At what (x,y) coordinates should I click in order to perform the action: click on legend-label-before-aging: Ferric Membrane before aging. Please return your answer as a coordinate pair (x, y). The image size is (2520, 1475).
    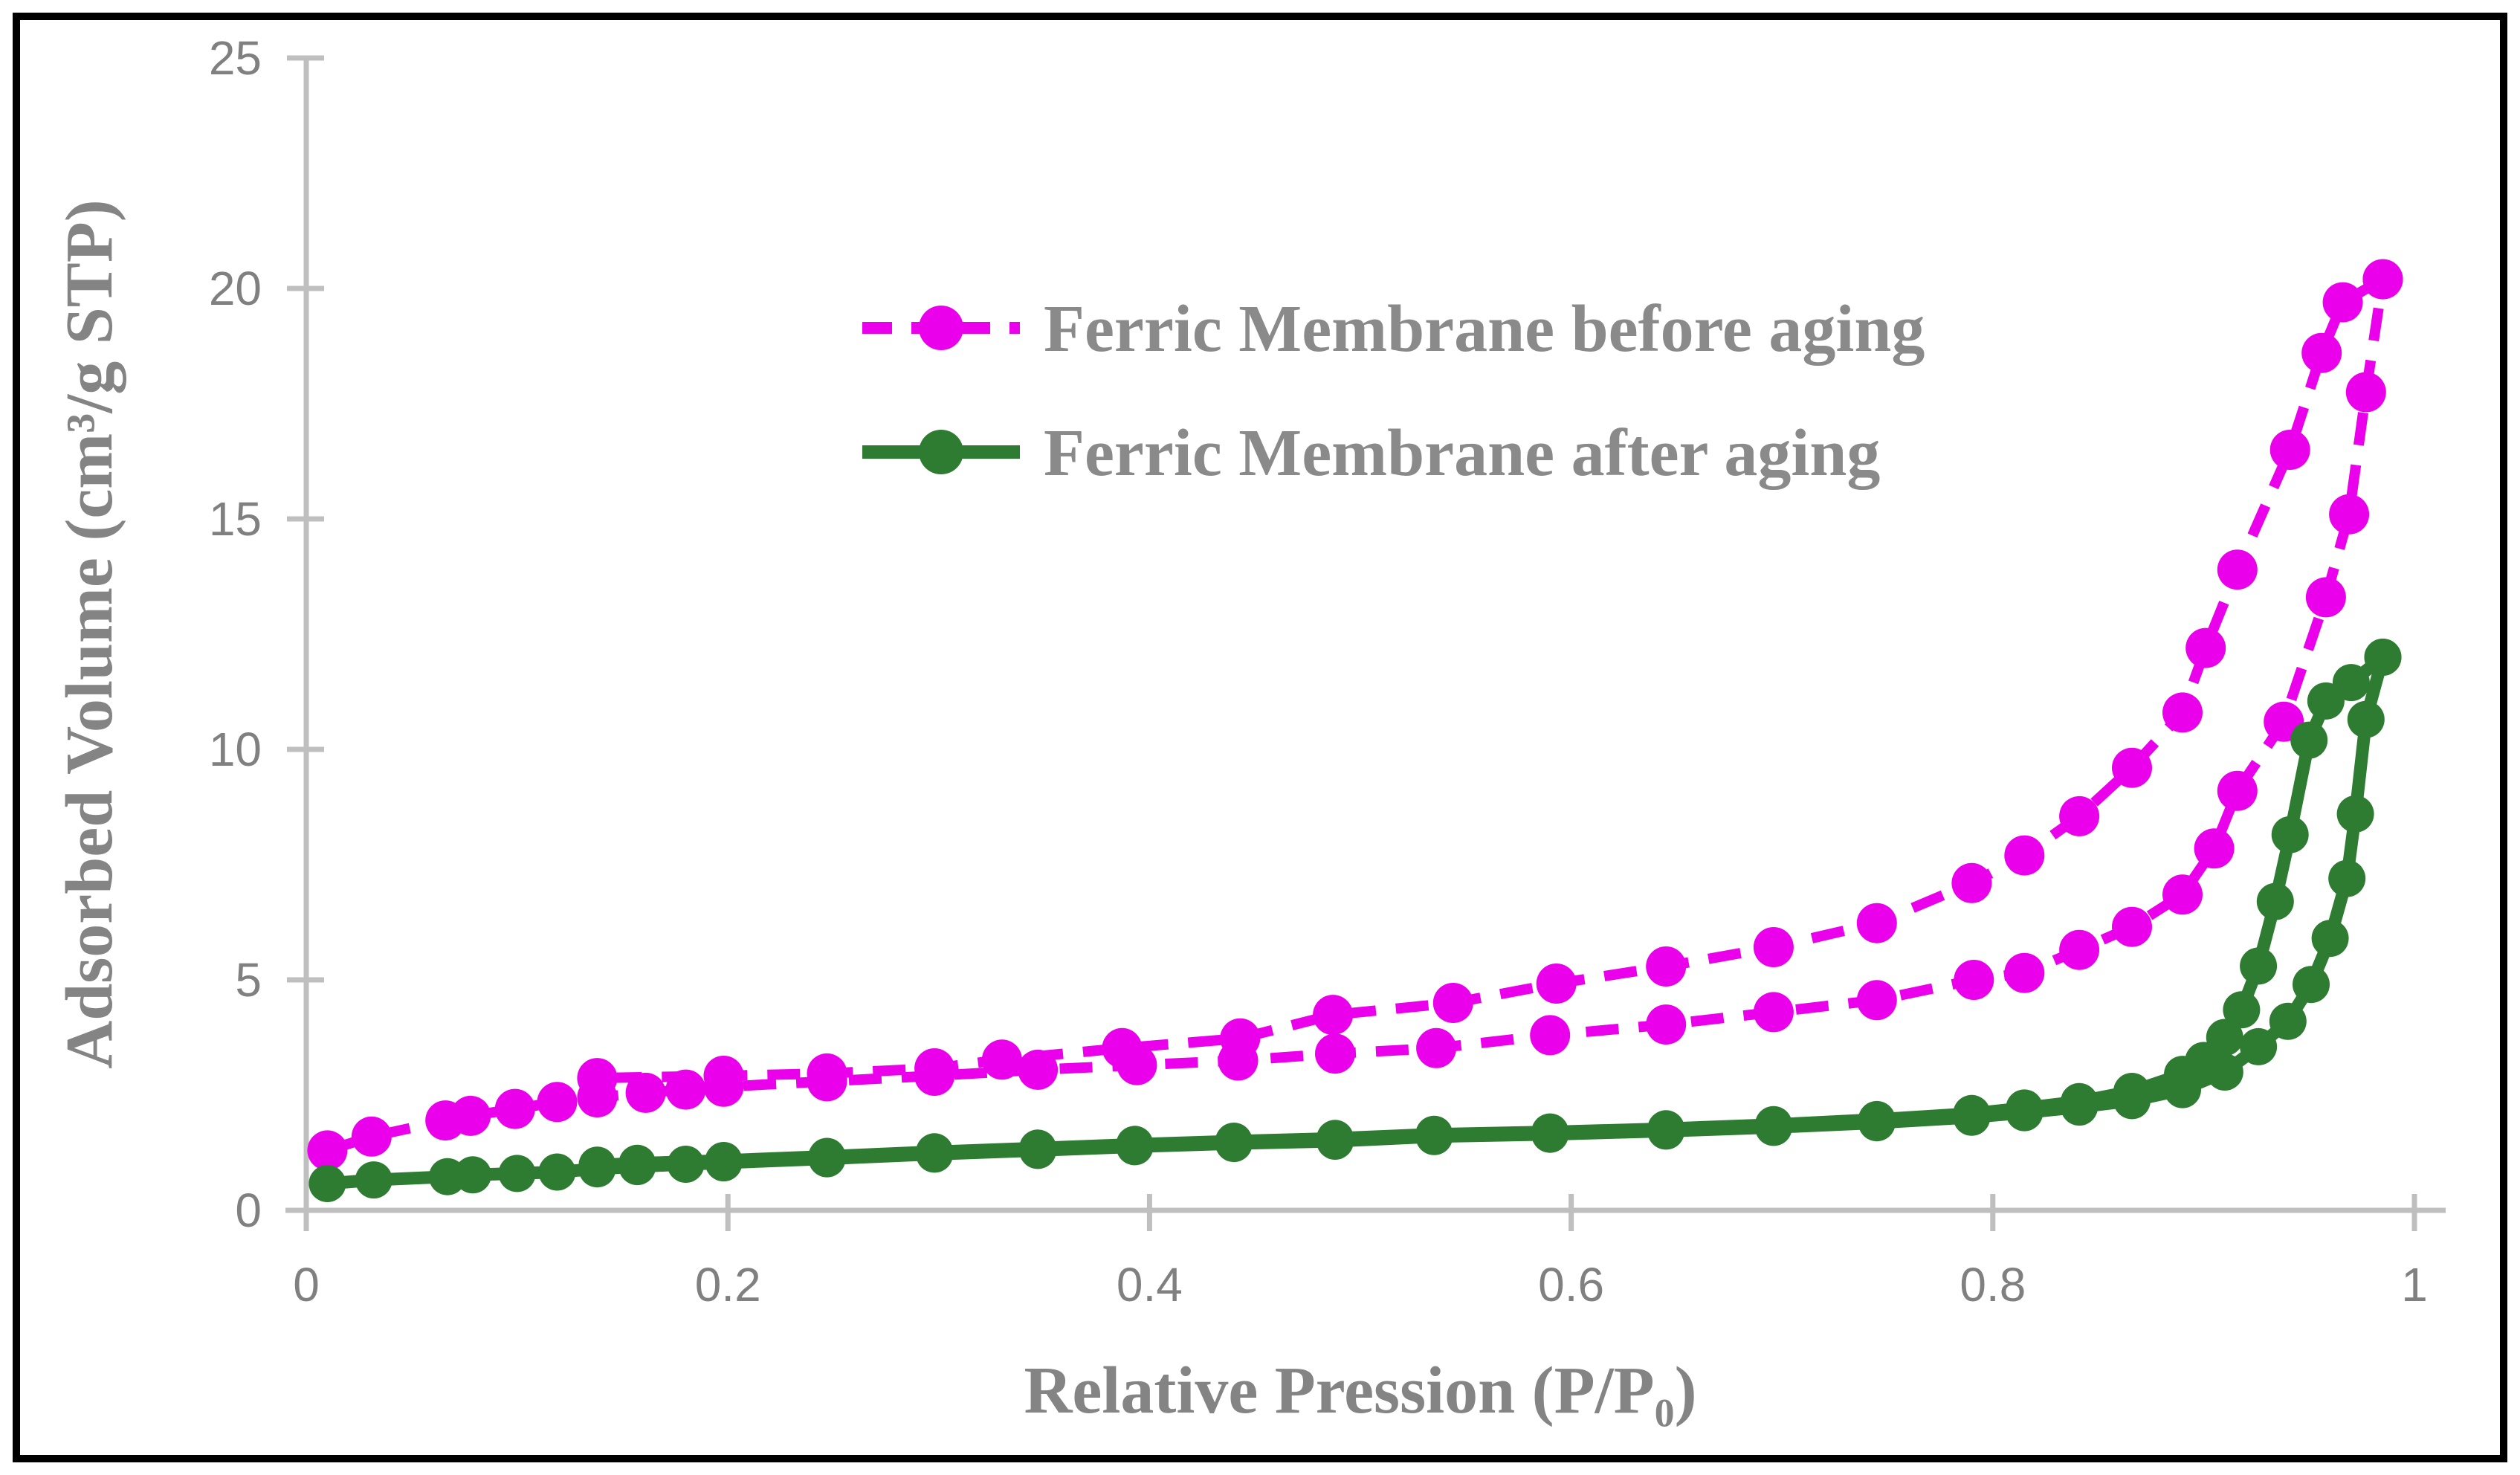
    Looking at the image, I should click on (1485, 329).